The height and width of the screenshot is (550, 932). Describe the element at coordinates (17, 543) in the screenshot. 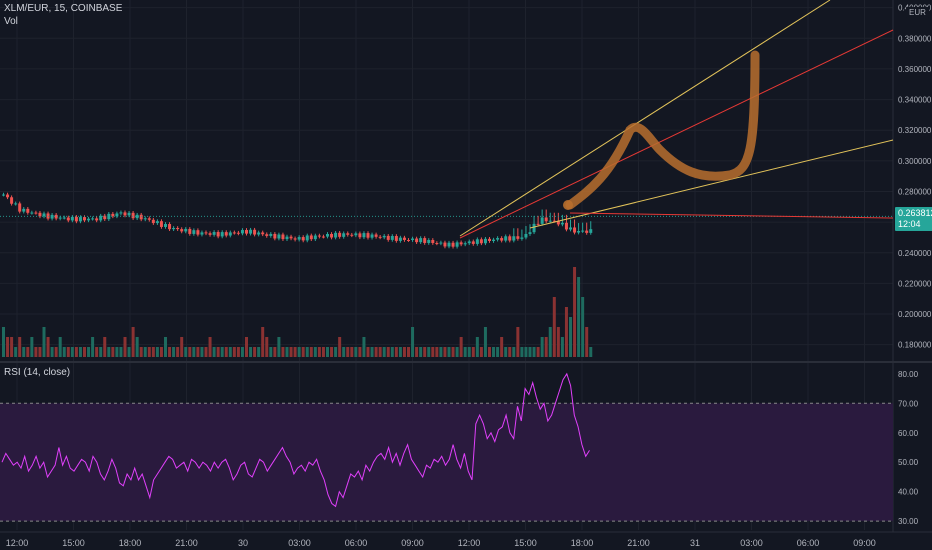

I see `x-tick-label: 12:00` at that location.